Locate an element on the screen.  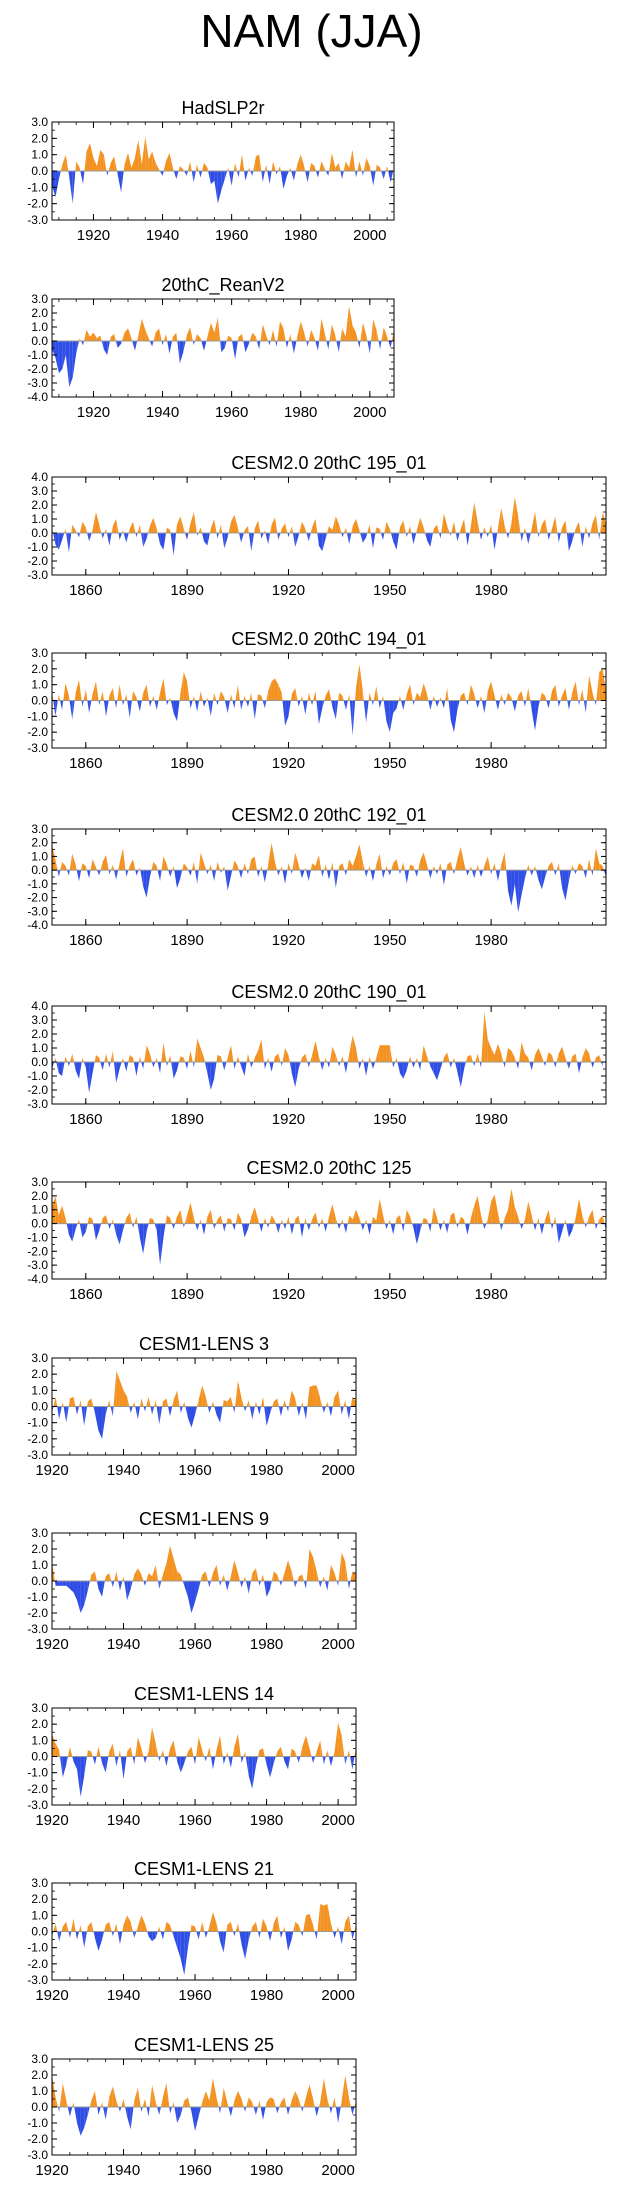
y-tick-label: -2.0 is located at coordinates (37, 732).